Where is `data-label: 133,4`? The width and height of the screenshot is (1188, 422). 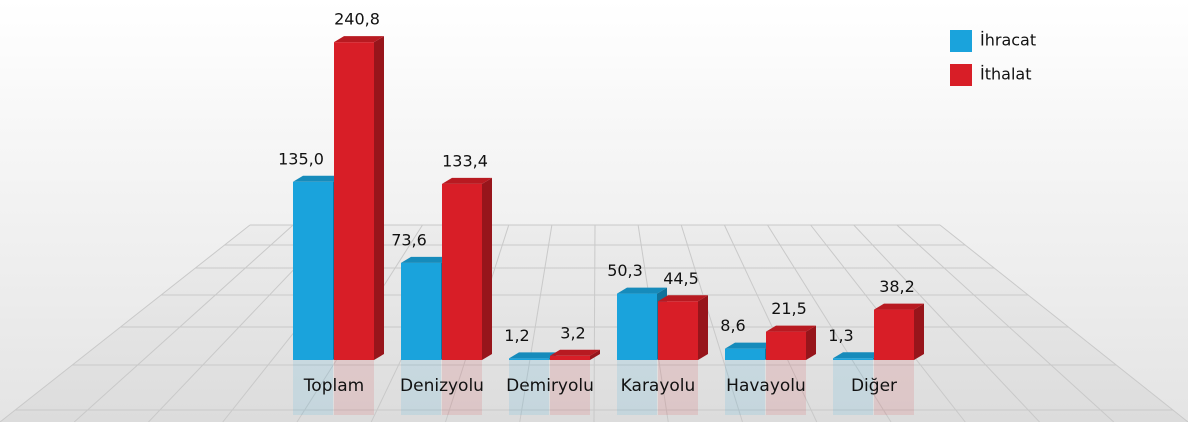
data-label: 133,4 is located at coordinates (465, 160).